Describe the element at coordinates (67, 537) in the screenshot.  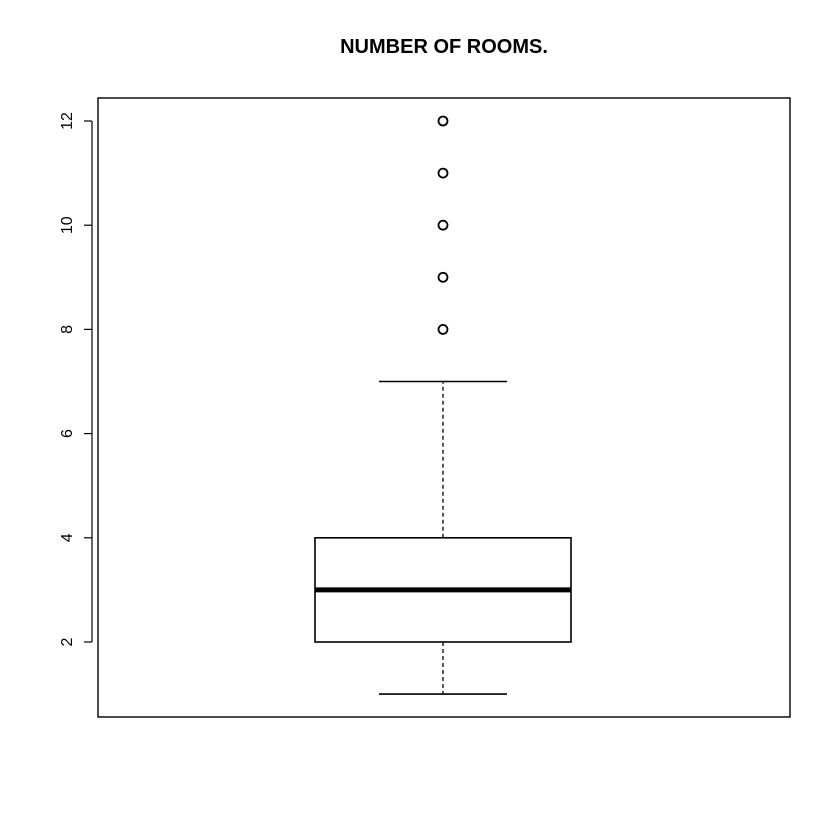
I see `y-tick-label: 4` at that location.